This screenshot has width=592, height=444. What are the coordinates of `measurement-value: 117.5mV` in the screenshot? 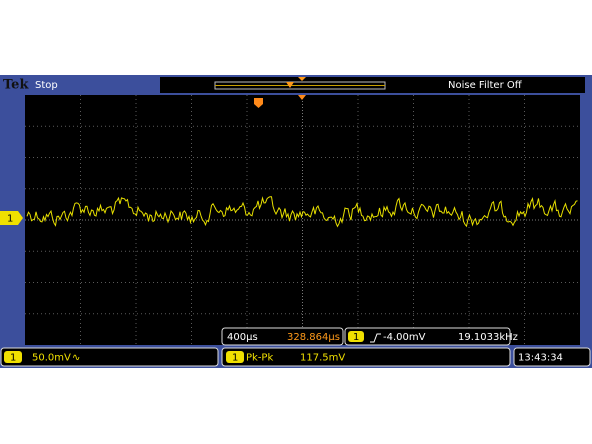 It's located at (322, 358).